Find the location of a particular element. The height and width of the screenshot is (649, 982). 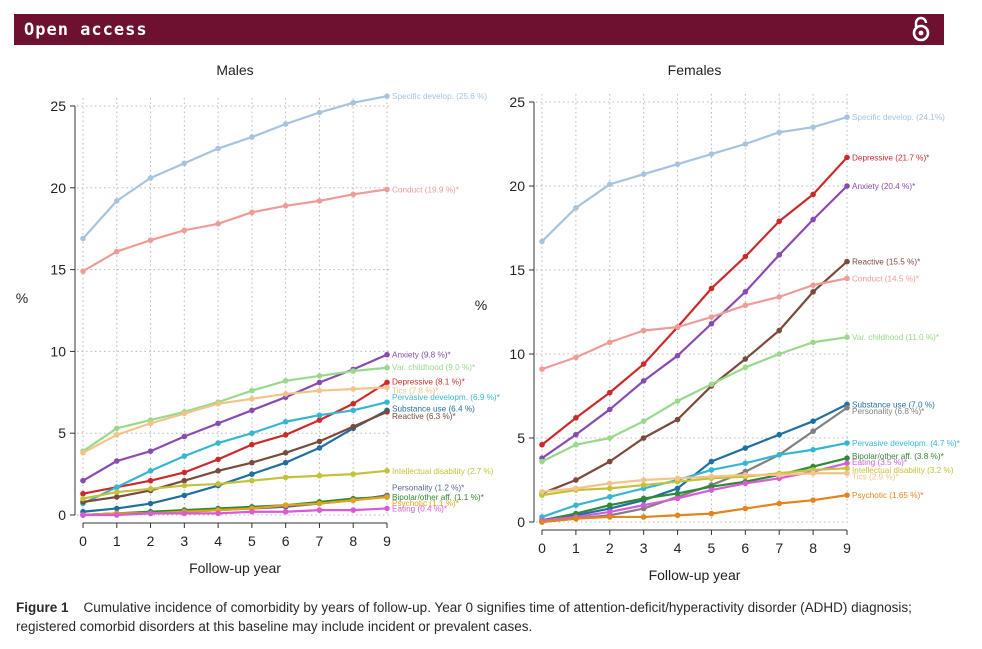

series-label: Intellectual disability (3.2 %) is located at coordinates (903, 470).